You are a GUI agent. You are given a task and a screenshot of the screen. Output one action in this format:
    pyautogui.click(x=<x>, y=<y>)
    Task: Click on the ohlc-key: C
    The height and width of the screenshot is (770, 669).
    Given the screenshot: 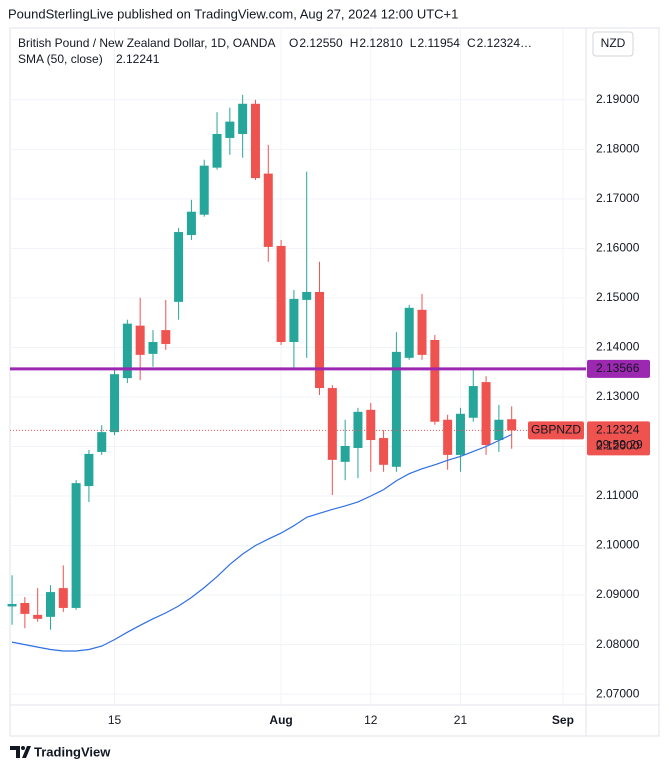 What is the action you would take?
    pyautogui.click(x=471, y=43)
    